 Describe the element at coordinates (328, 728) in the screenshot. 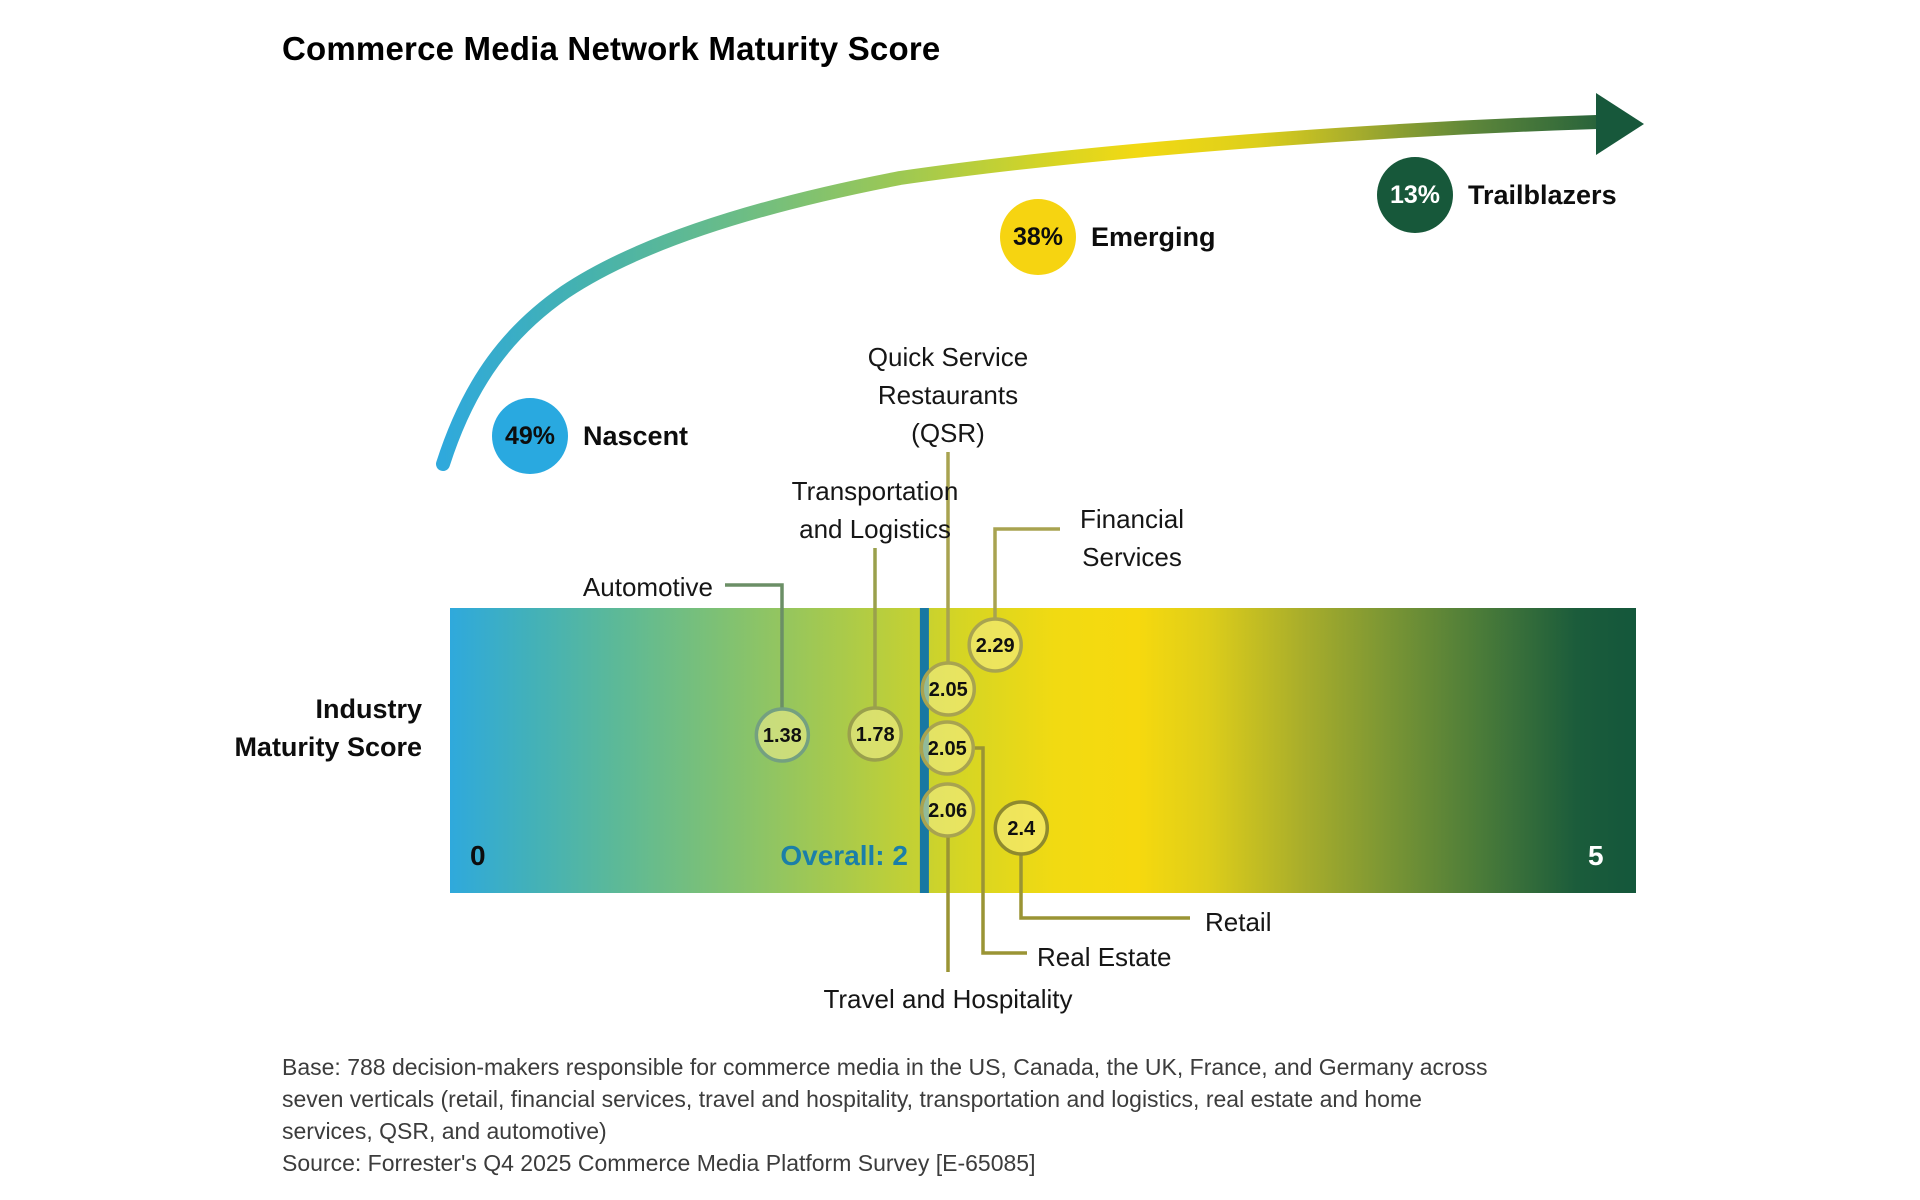

I see `industry-maturity-score-axis-label: Industry Maturity Score` at that location.